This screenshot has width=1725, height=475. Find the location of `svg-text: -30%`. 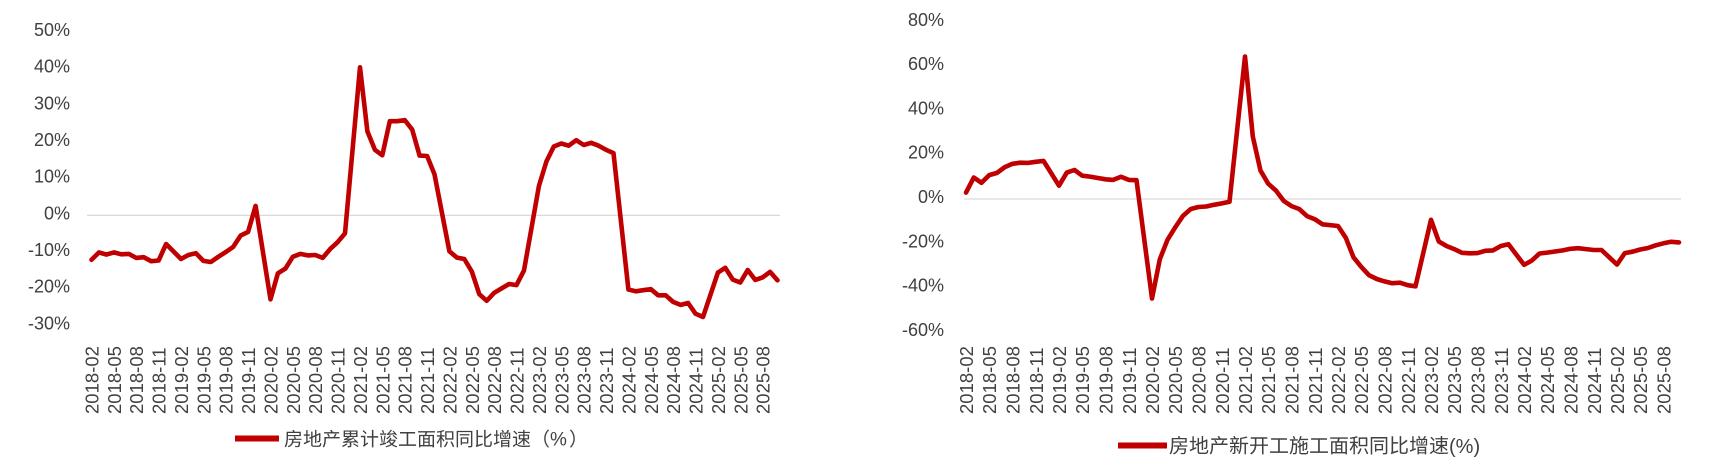

svg-text: -30% is located at coordinates (49, 323).